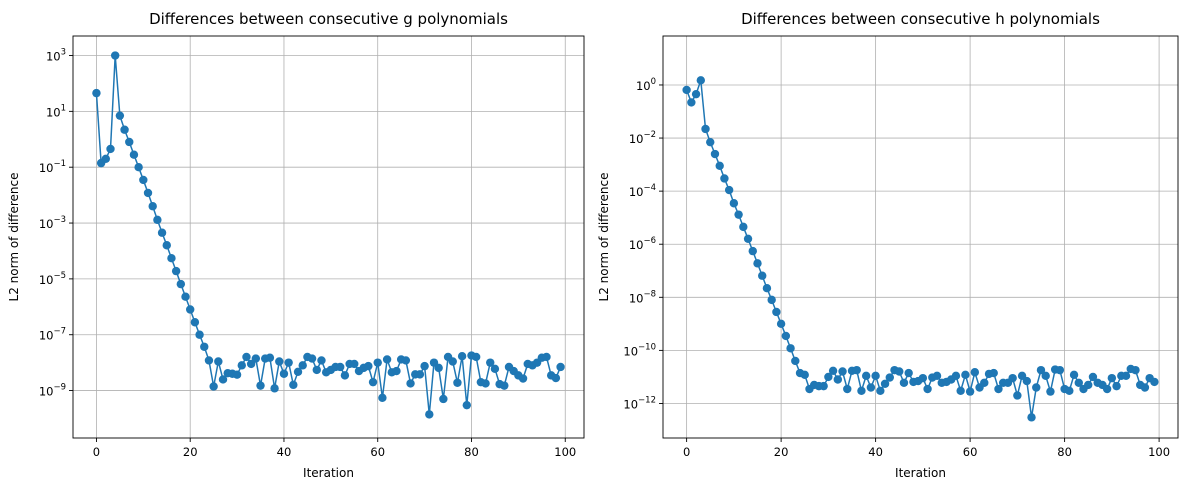 The image size is (1189, 490). I want to click on left-chart-y-axis-label: L2 norm of difference, so click(14, 237).